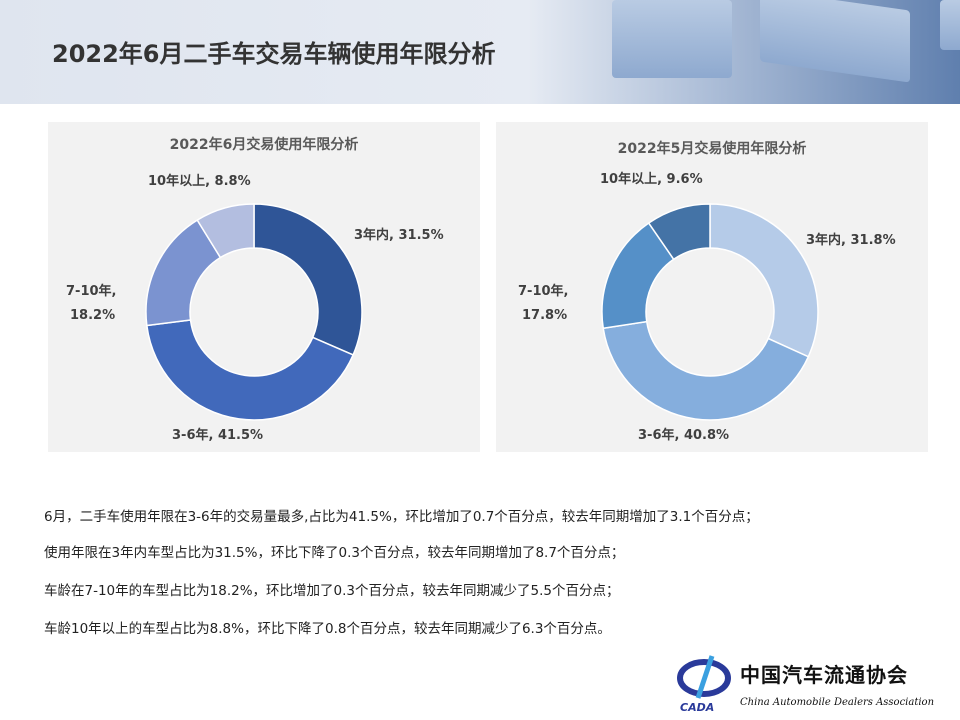 This screenshot has height=720, width=960. Describe the element at coordinates (93, 315) in the screenshot. I see `data-label: 18.2%` at that location.